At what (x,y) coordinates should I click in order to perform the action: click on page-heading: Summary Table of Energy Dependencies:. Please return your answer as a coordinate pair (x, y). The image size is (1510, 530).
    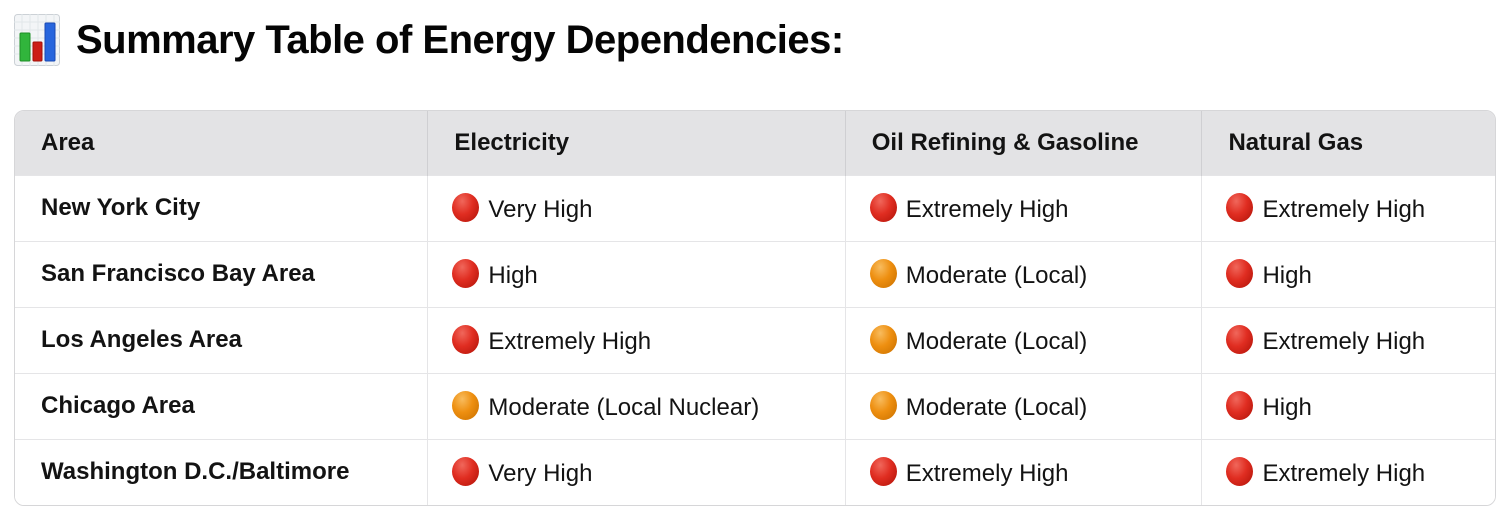
    Looking at the image, I should click on (755, 40).